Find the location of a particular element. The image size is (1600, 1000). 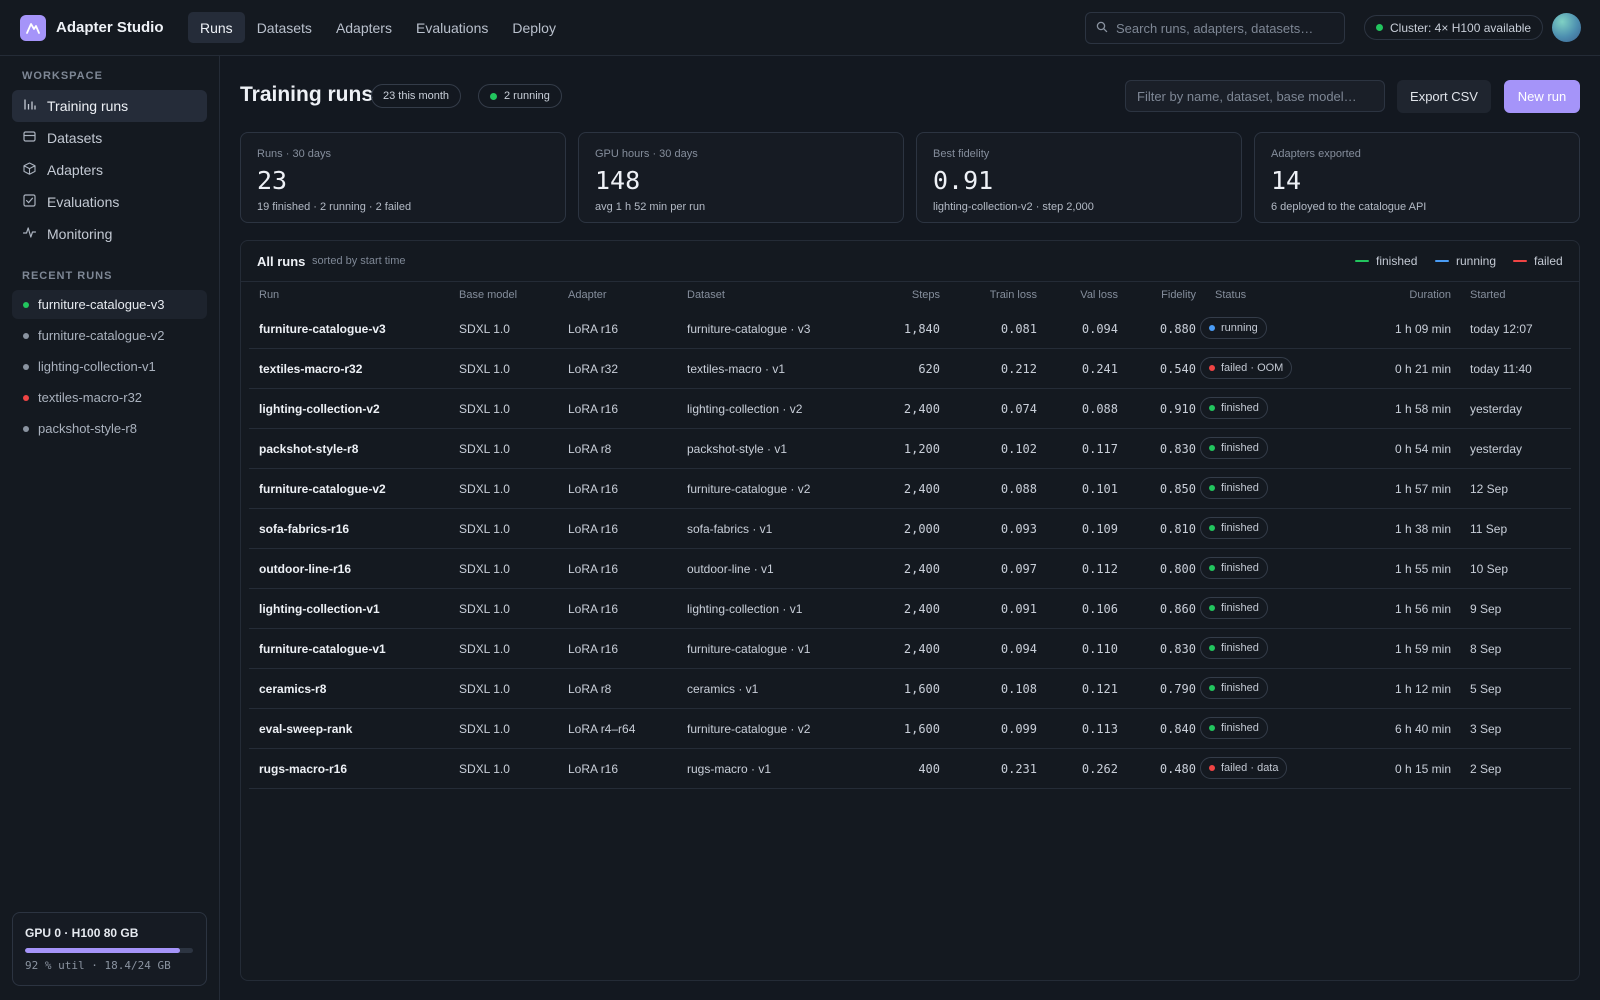

export-csv-button: Export CSV is located at coordinates (1444, 96).